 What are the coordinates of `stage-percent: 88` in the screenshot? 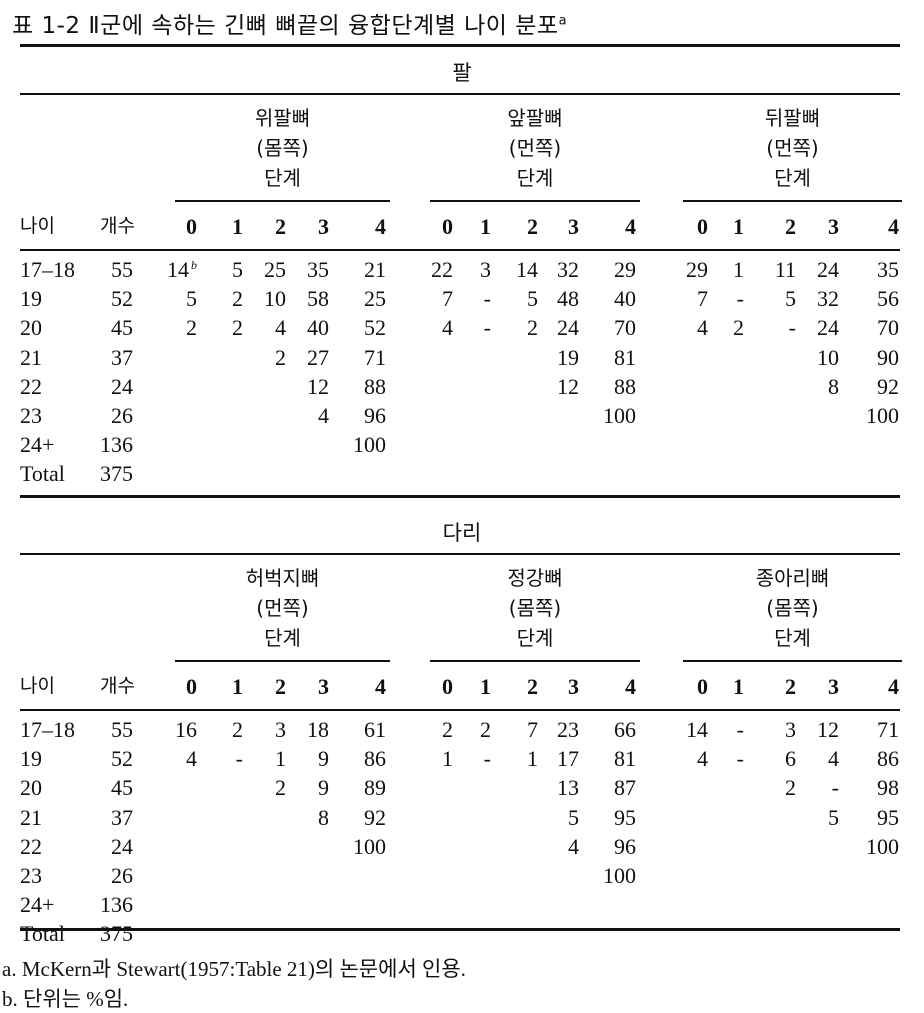 It's located at (361, 386).